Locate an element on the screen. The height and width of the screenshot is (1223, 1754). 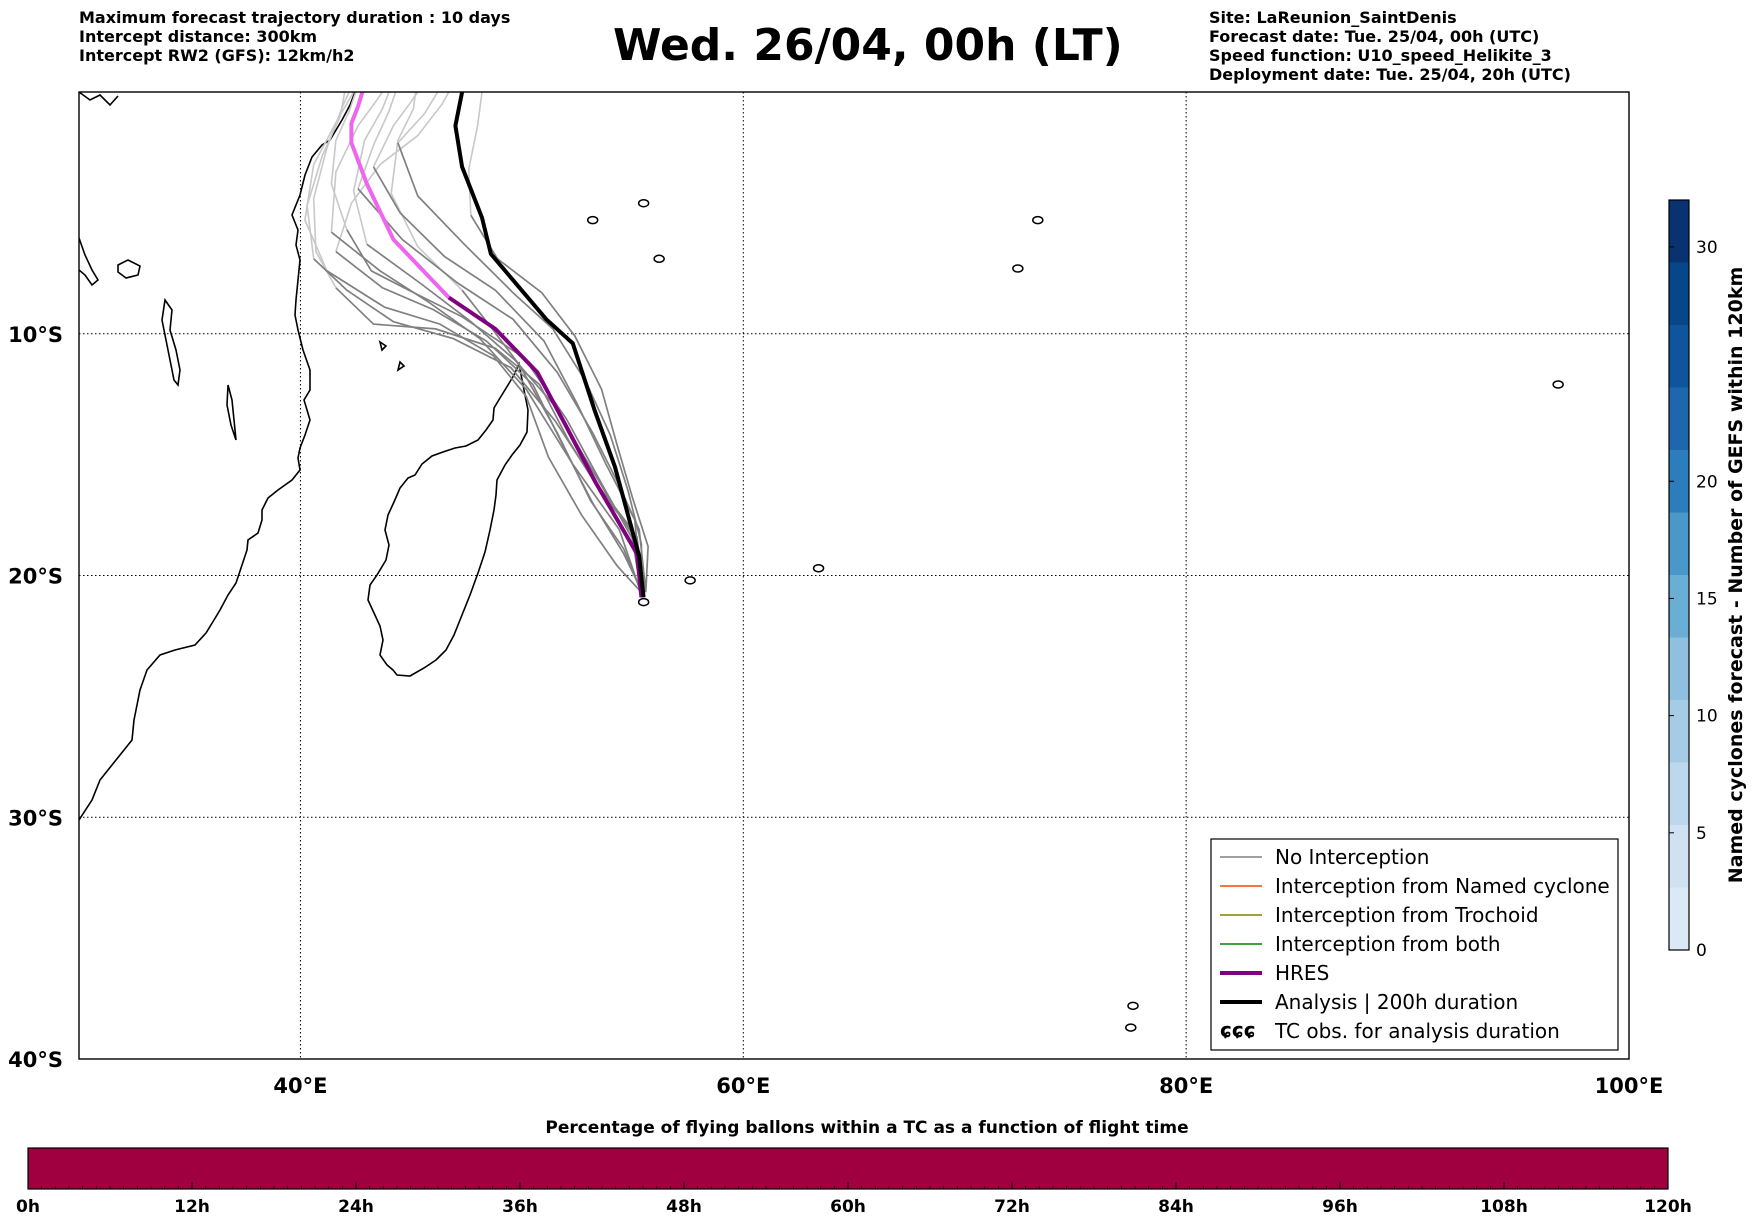
lake-victoria is located at coordinates (129, 269).